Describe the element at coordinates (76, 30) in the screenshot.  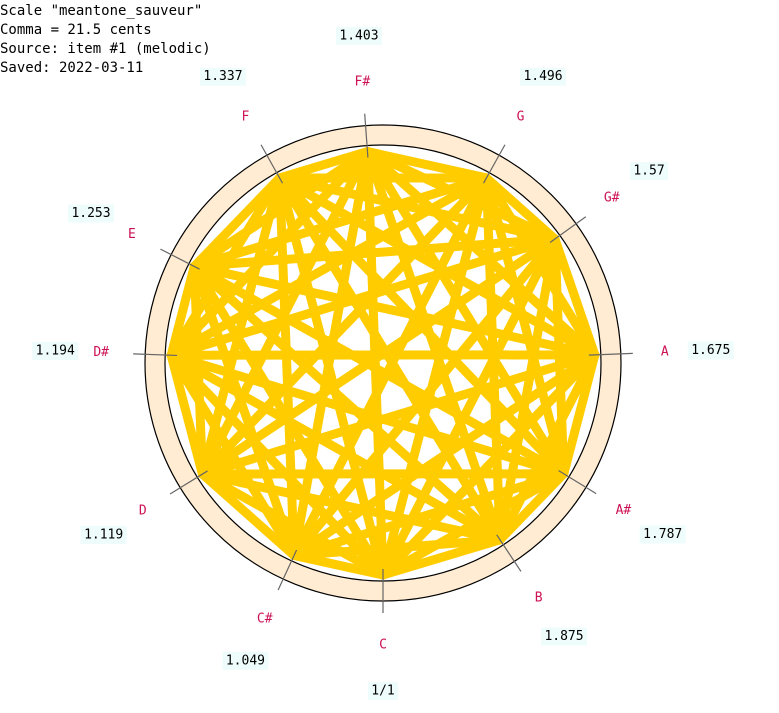
I see `header-line: Comma = 21.5 cents` at that location.